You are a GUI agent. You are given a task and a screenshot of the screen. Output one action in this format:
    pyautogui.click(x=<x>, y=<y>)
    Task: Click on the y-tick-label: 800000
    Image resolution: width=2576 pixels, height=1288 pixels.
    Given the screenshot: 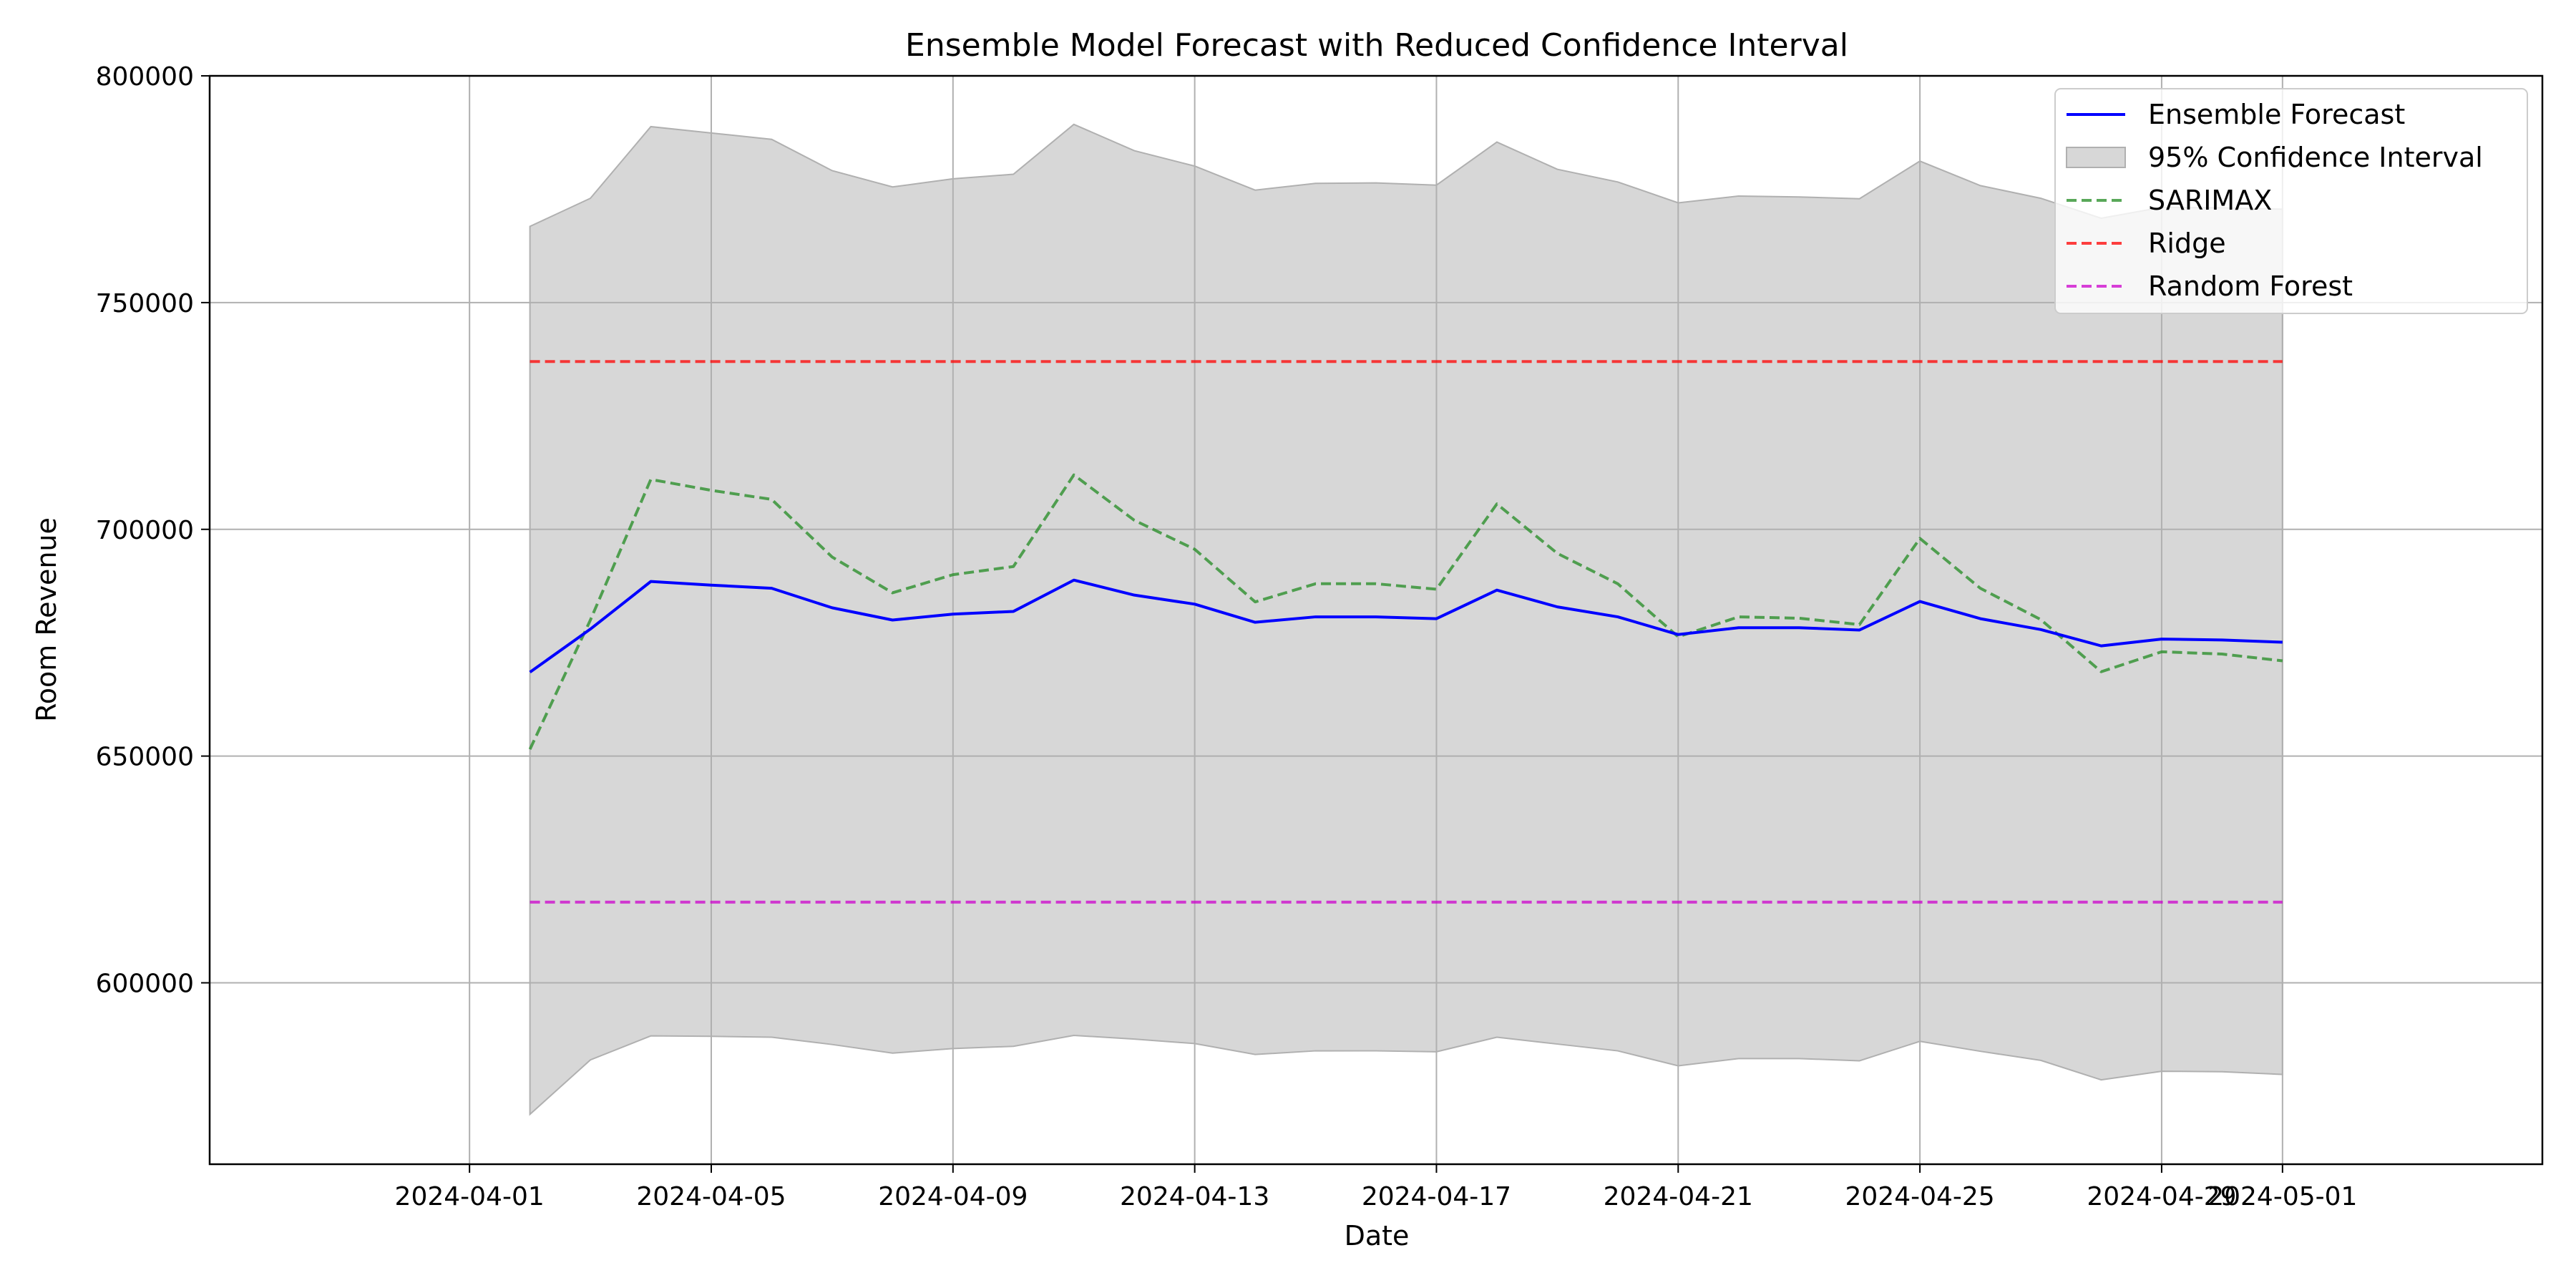 What is the action you would take?
    pyautogui.click(x=145, y=77)
    